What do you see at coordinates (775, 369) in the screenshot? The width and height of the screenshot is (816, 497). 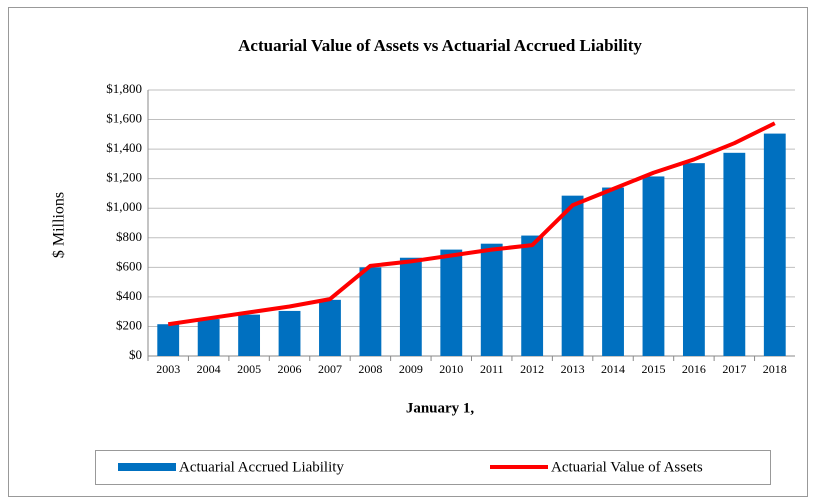 I see `x-tick-label: 2018` at bounding box center [775, 369].